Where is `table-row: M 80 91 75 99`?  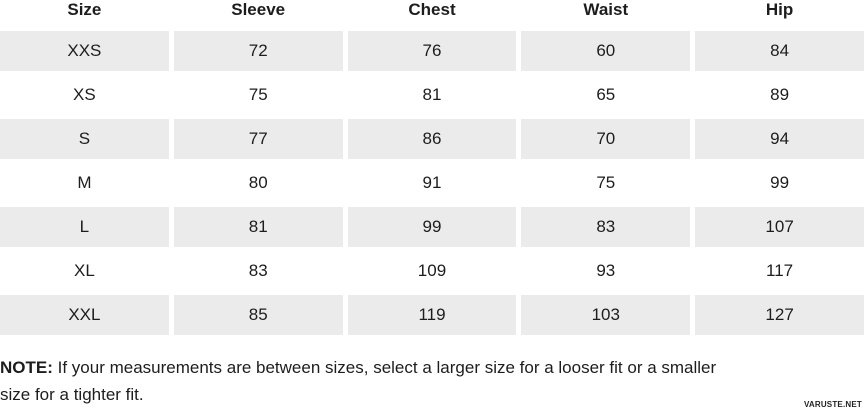 table-row: M 80 91 75 99 is located at coordinates (432, 183).